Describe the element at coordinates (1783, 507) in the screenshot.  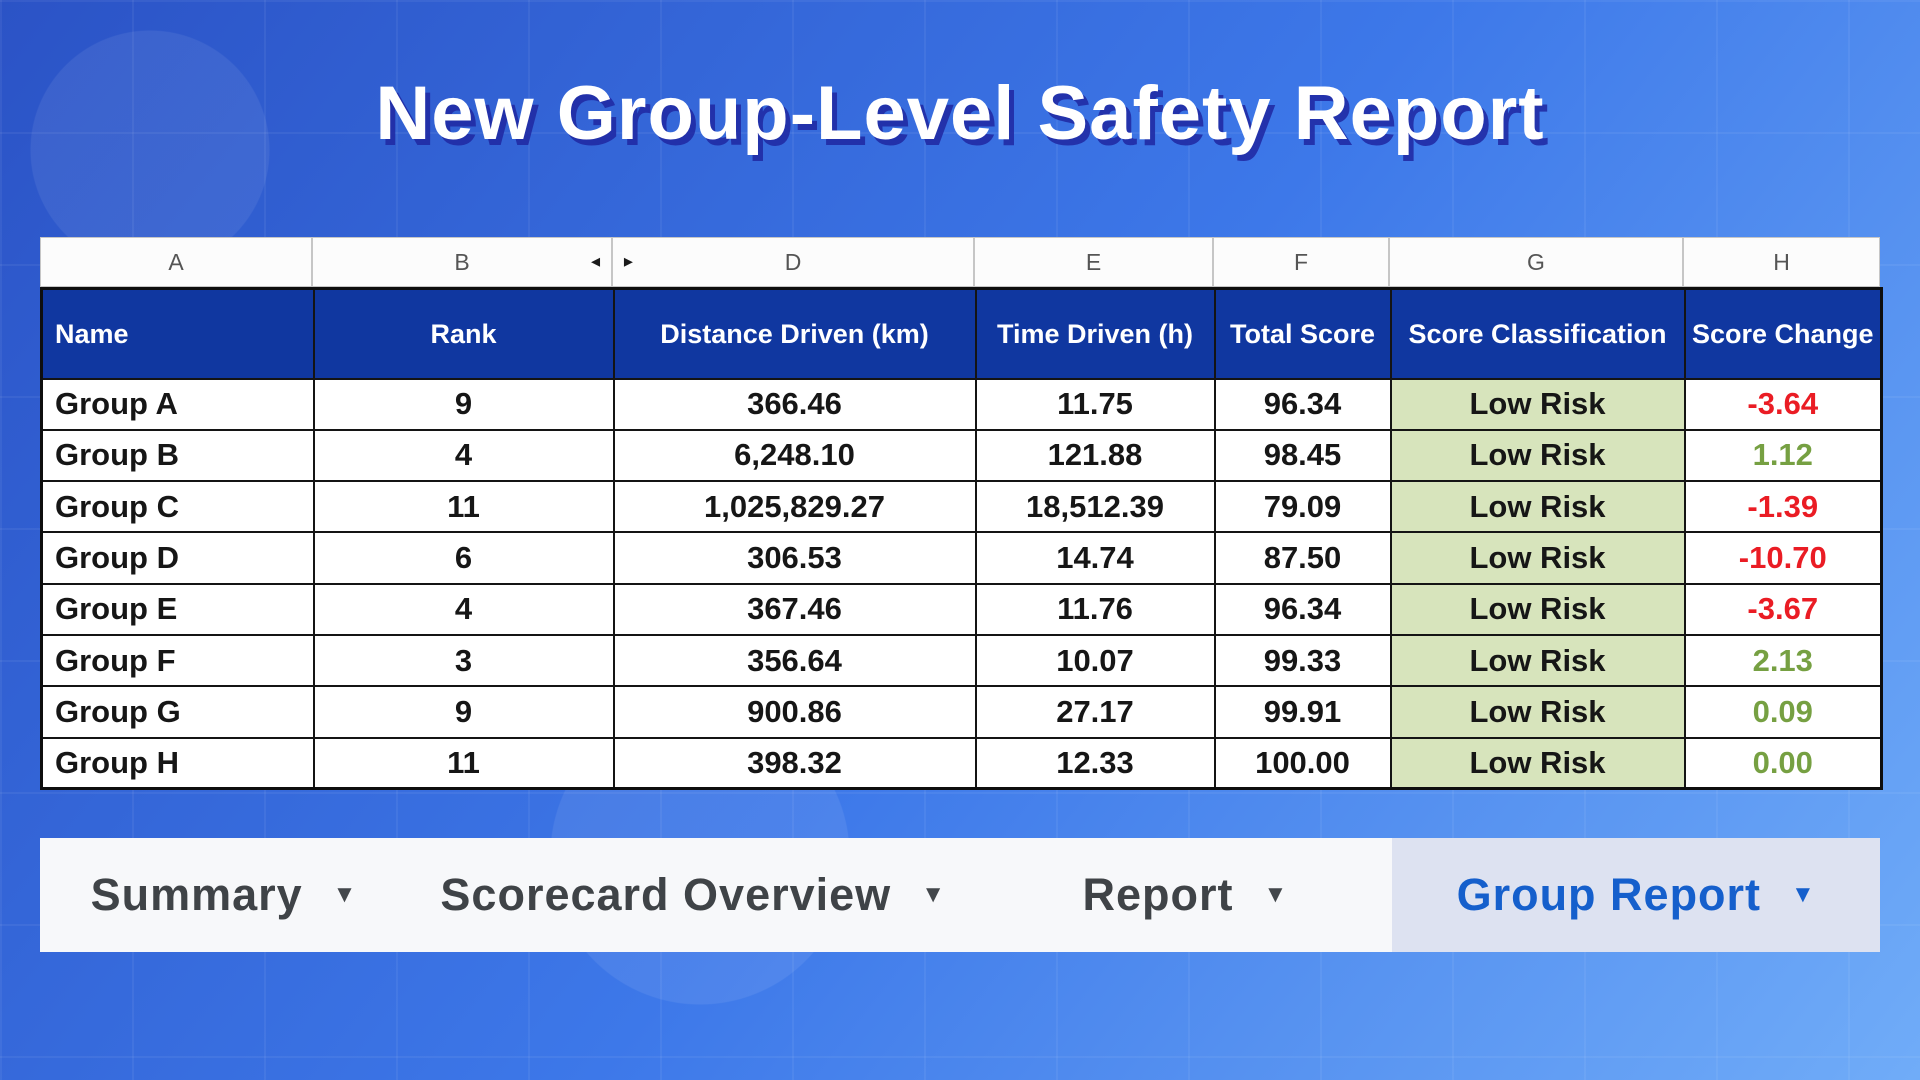
I see `cell-change: -1.39` at that location.